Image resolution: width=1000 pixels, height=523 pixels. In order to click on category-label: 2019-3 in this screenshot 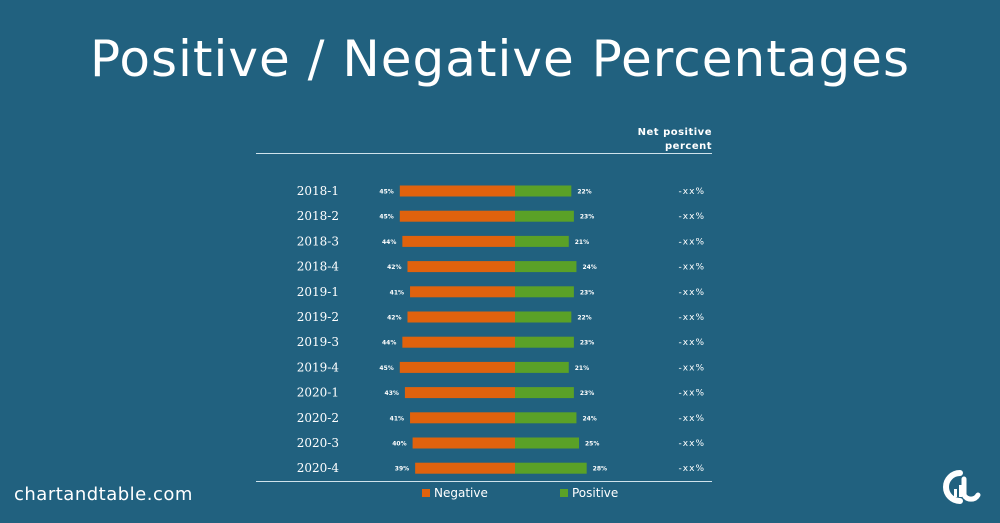, I will do `click(318, 342)`.